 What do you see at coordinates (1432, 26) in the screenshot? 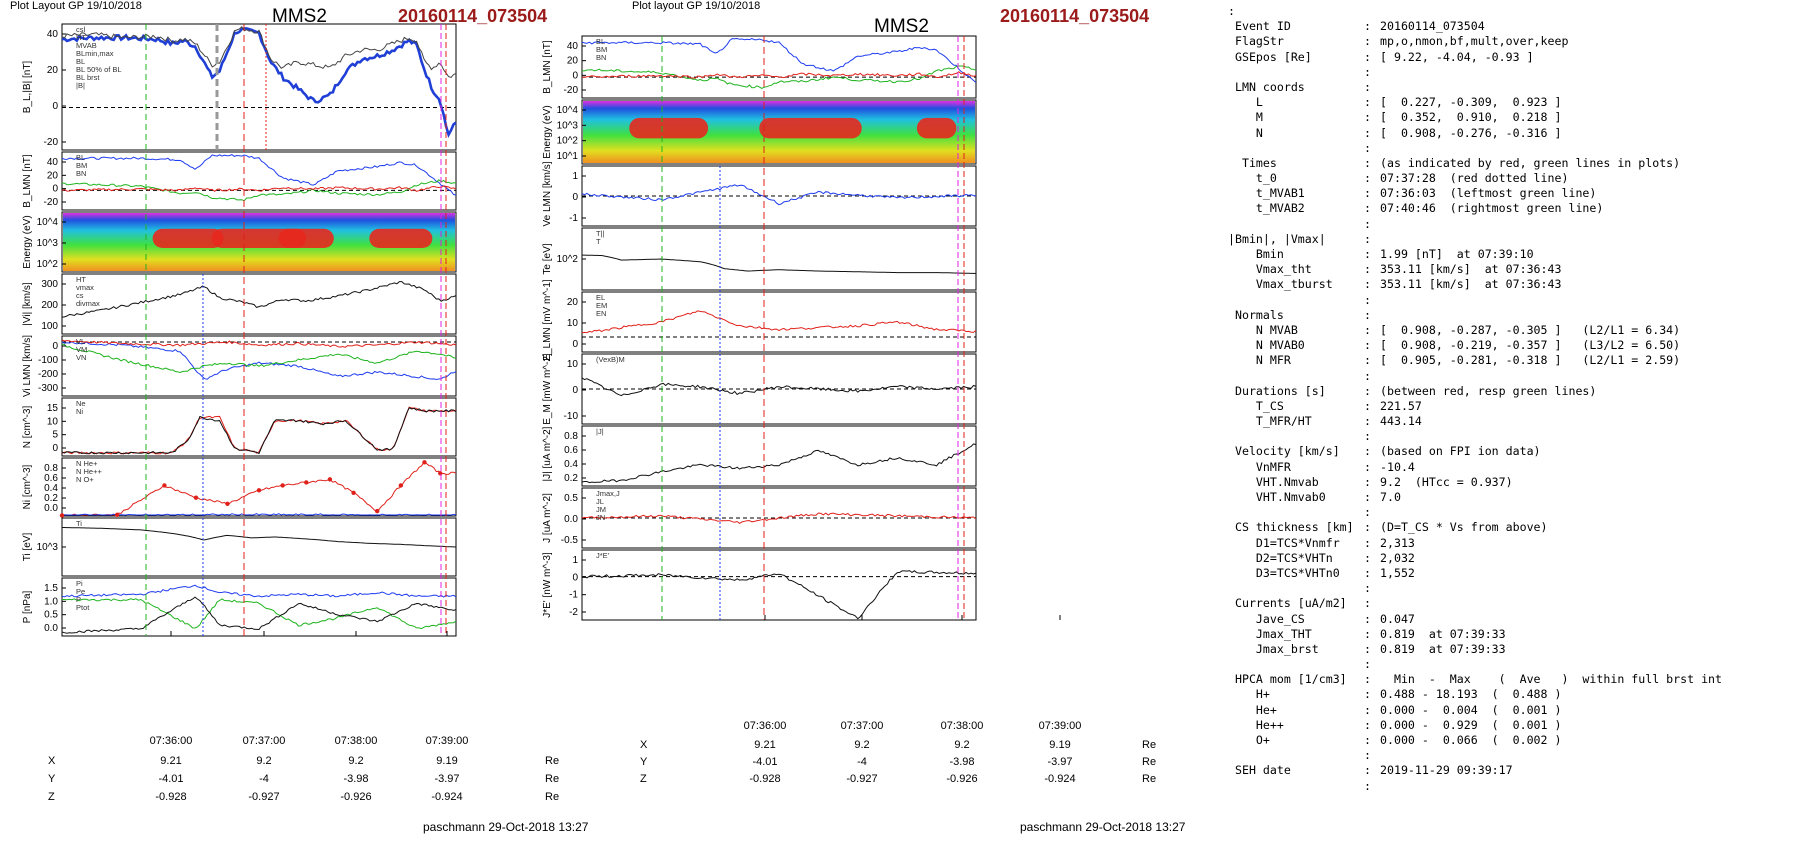
I see `summary-value: 20160114_073504` at bounding box center [1432, 26].